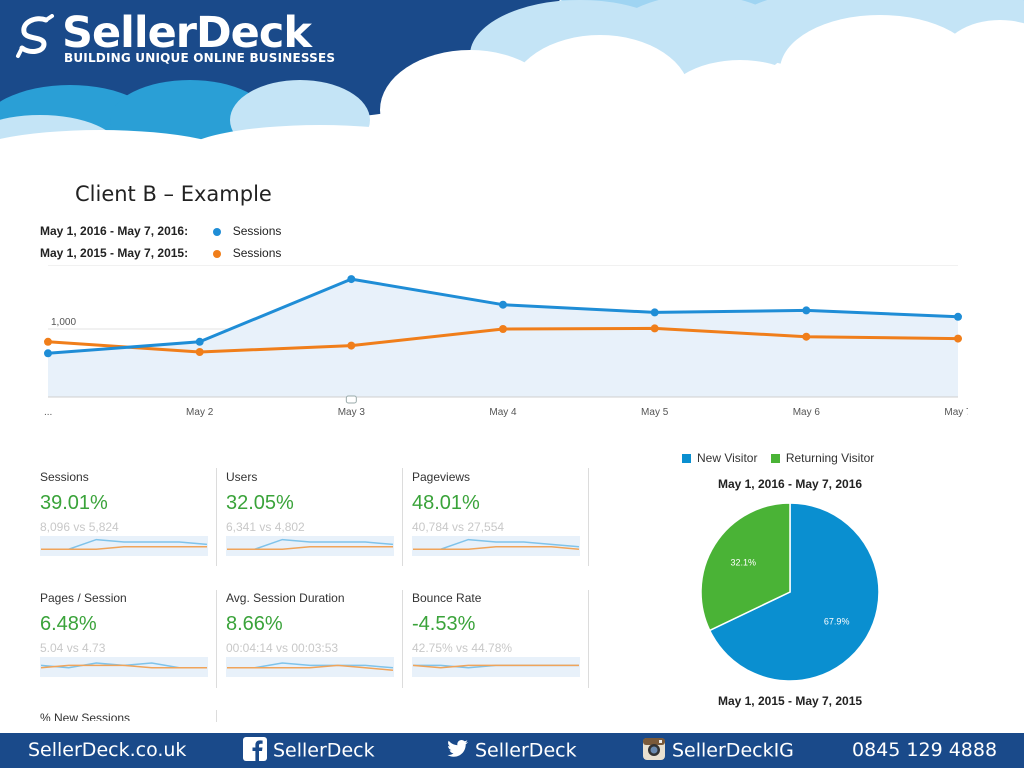 This screenshot has width=1024, height=768. Describe the element at coordinates (73, 648) in the screenshot. I see `metric-comparison: 5.04 vs 4.73` at that location.